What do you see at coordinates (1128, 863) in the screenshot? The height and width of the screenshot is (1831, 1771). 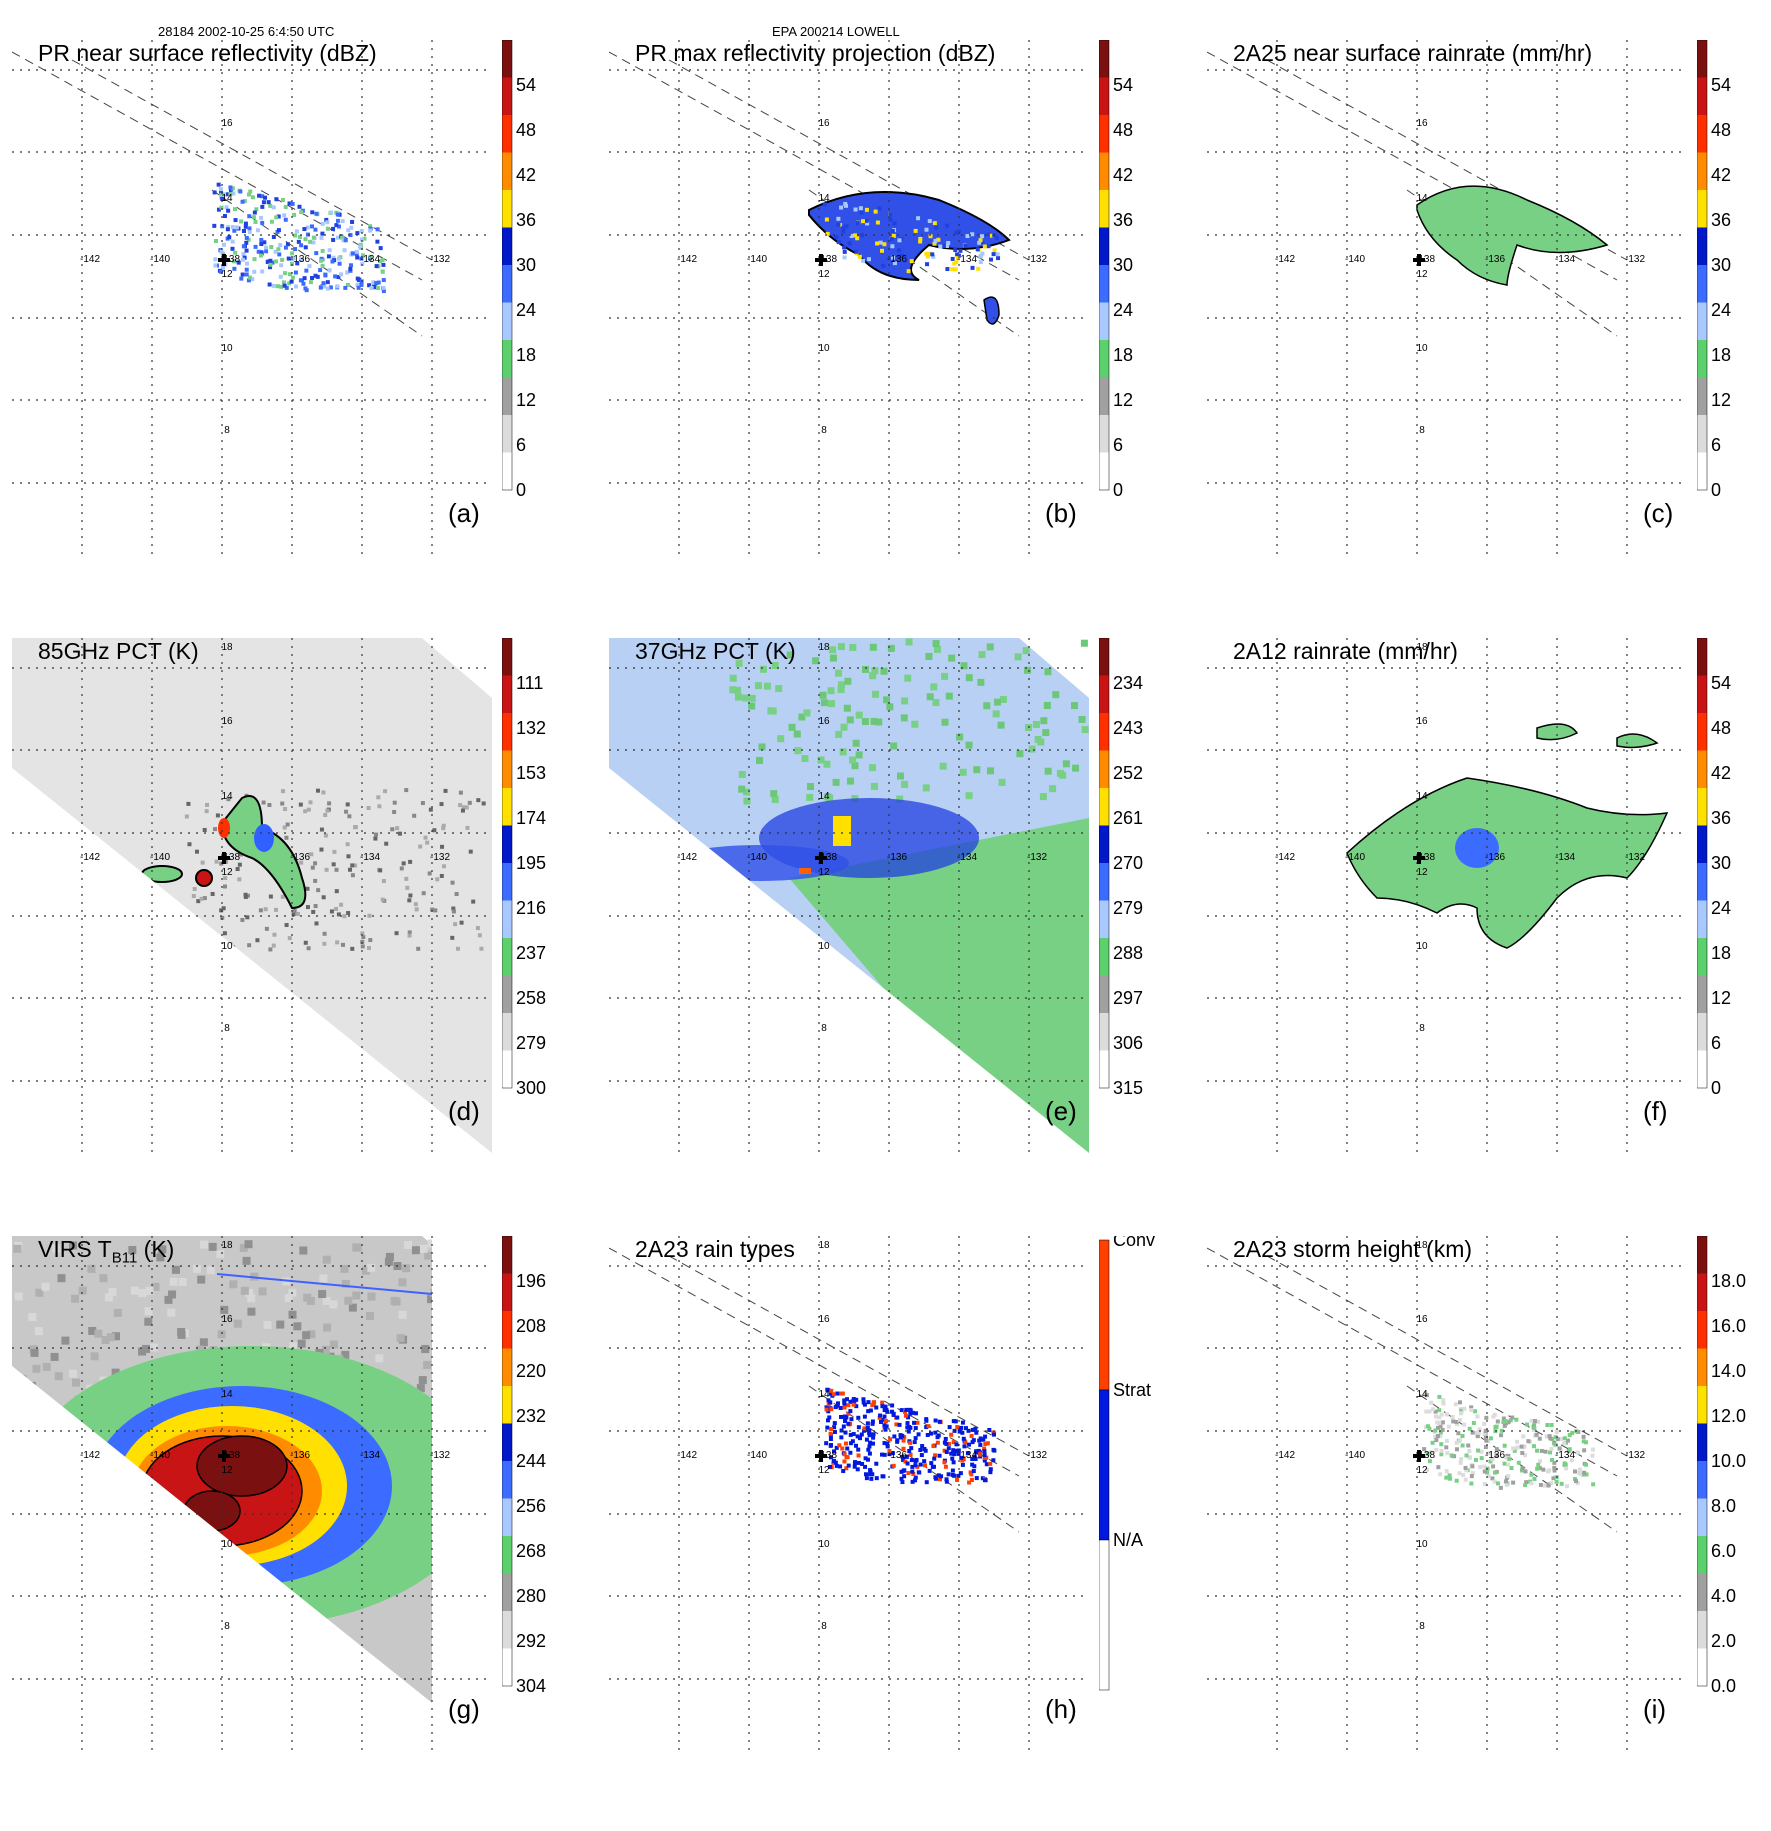 I see `colorbar-label: 270` at bounding box center [1128, 863].